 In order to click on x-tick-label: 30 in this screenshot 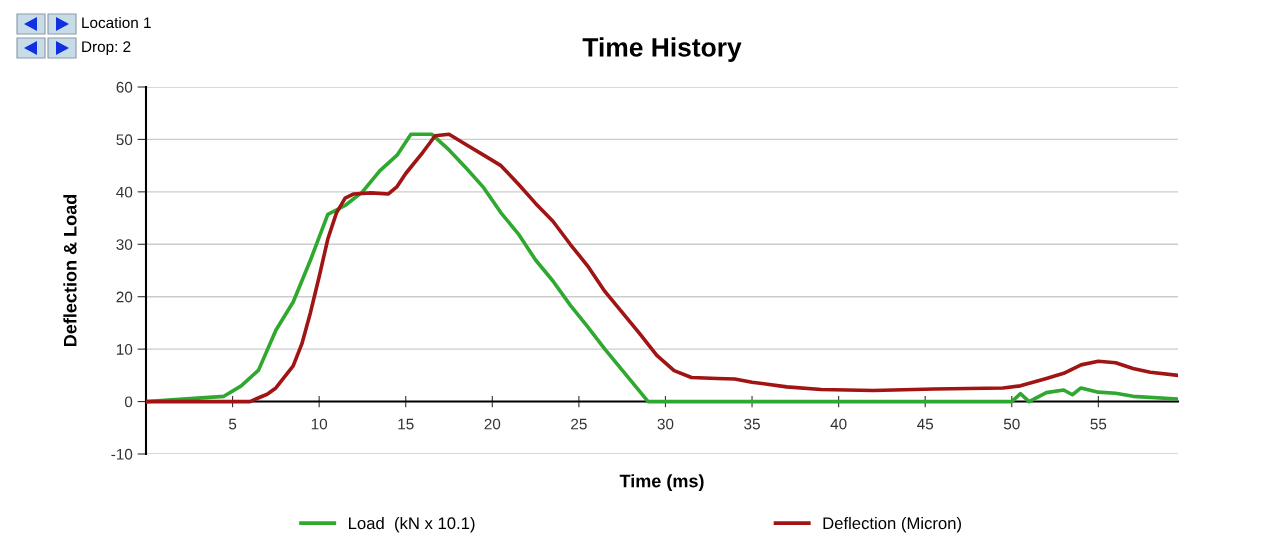, I will do `click(665, 424)`.